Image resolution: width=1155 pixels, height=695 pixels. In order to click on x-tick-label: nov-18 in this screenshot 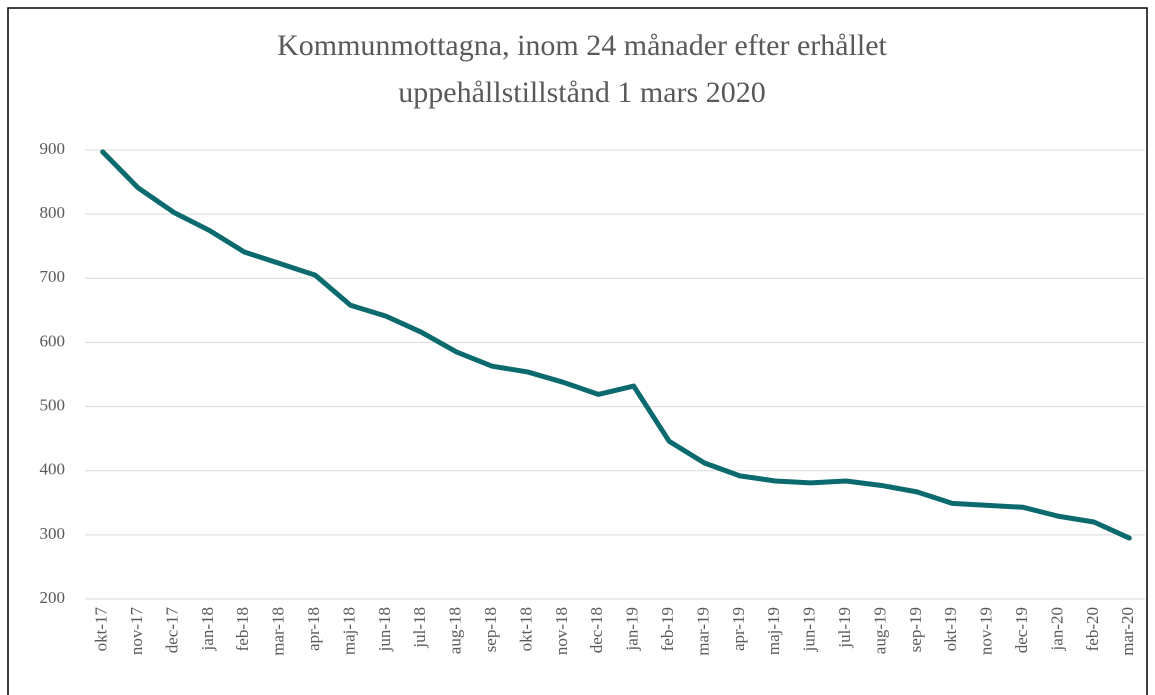, I will do `click(561, 631)`.